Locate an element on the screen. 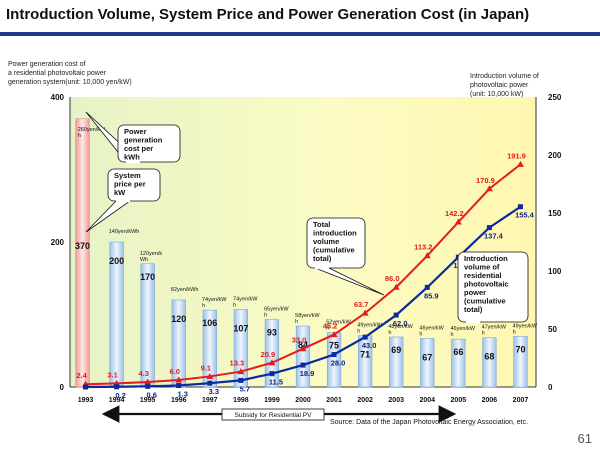  residential-callout-text: residential is located at coordinates (483, 275).